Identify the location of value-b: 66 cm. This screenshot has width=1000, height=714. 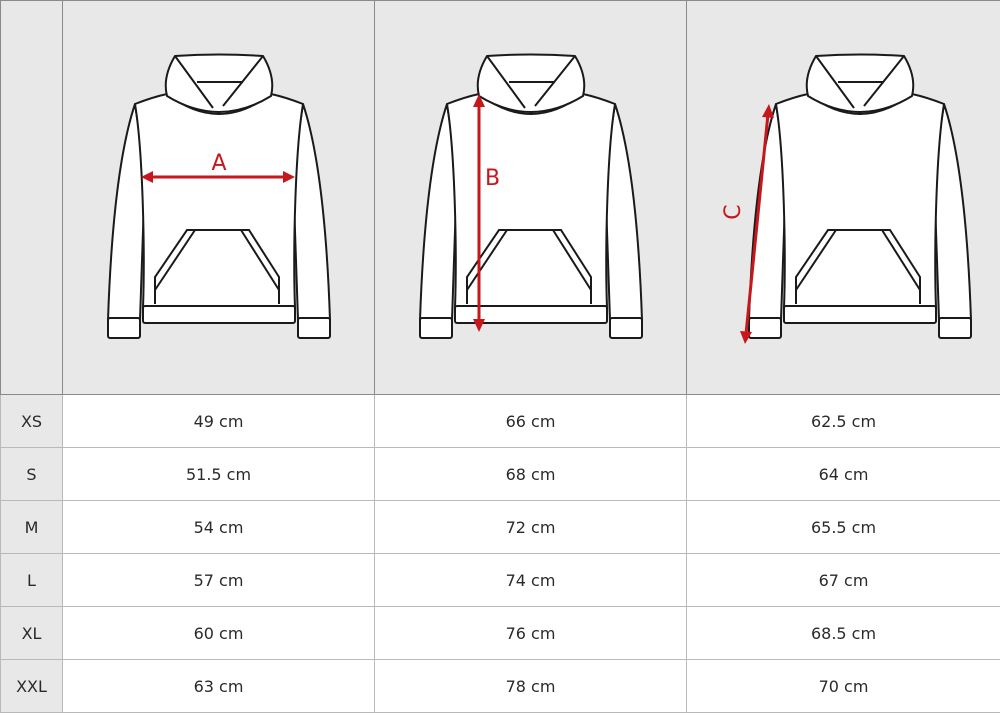
(530, 421).